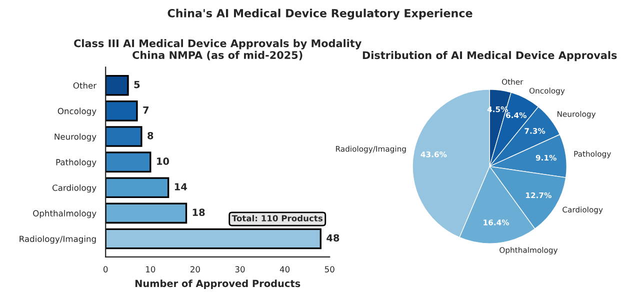 Image resolution: width=640 pixels, height=292 pixels. I want to click on x-tick-label: 50, so click(329, 269).